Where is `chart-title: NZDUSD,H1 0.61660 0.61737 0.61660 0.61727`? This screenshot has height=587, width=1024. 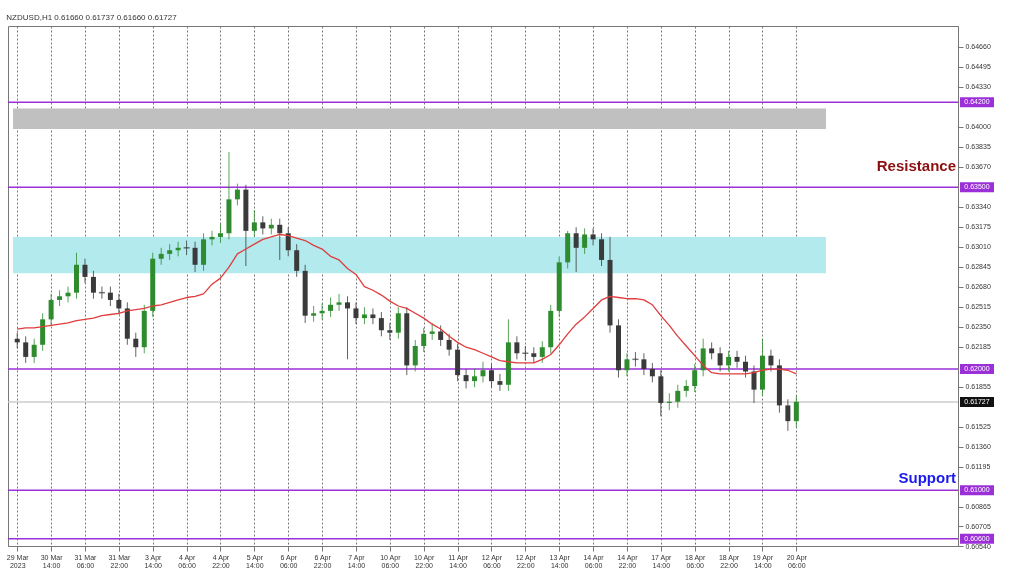 chart-title: NZDUSD,H1 0.61660 0.61737 0.61660 0.61727 is located at coordinates (92, 17).